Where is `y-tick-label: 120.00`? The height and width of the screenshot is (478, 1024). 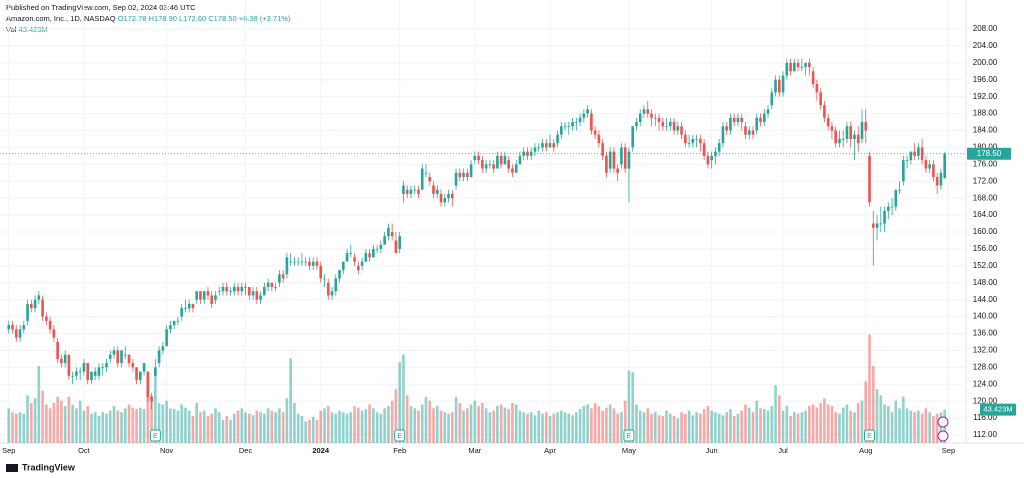
y-tick-label: 120.00 is located at coordinates (985, 400).